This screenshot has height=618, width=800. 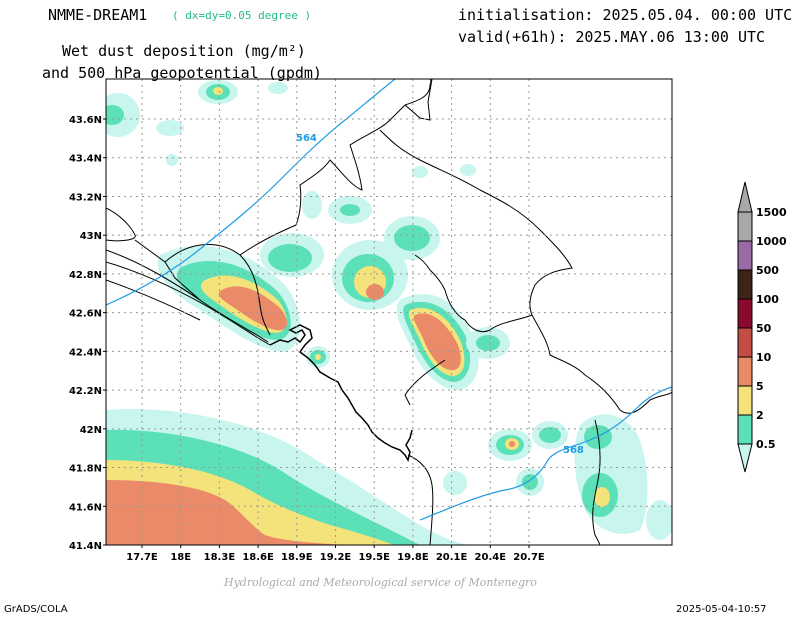 I want to click on lat-tick-label: 42.8N, so click(x=85, y=275).